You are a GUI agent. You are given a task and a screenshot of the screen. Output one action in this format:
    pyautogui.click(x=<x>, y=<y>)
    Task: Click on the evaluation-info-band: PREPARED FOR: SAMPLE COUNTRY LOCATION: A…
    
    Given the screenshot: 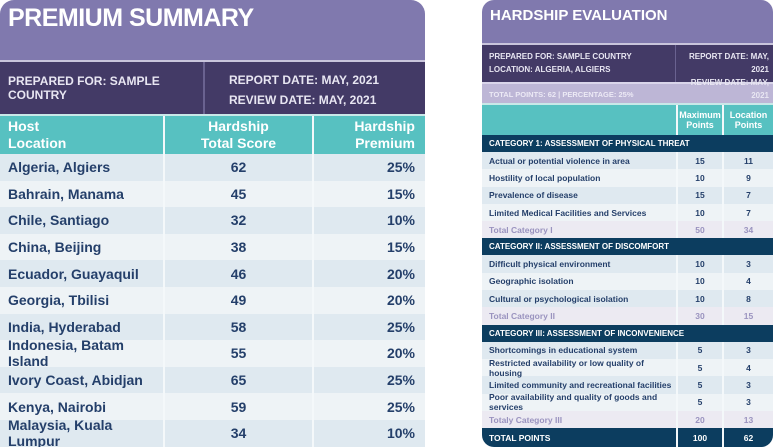 What is the action you would take?
    pyautogui.click(x=627, y=71)
    